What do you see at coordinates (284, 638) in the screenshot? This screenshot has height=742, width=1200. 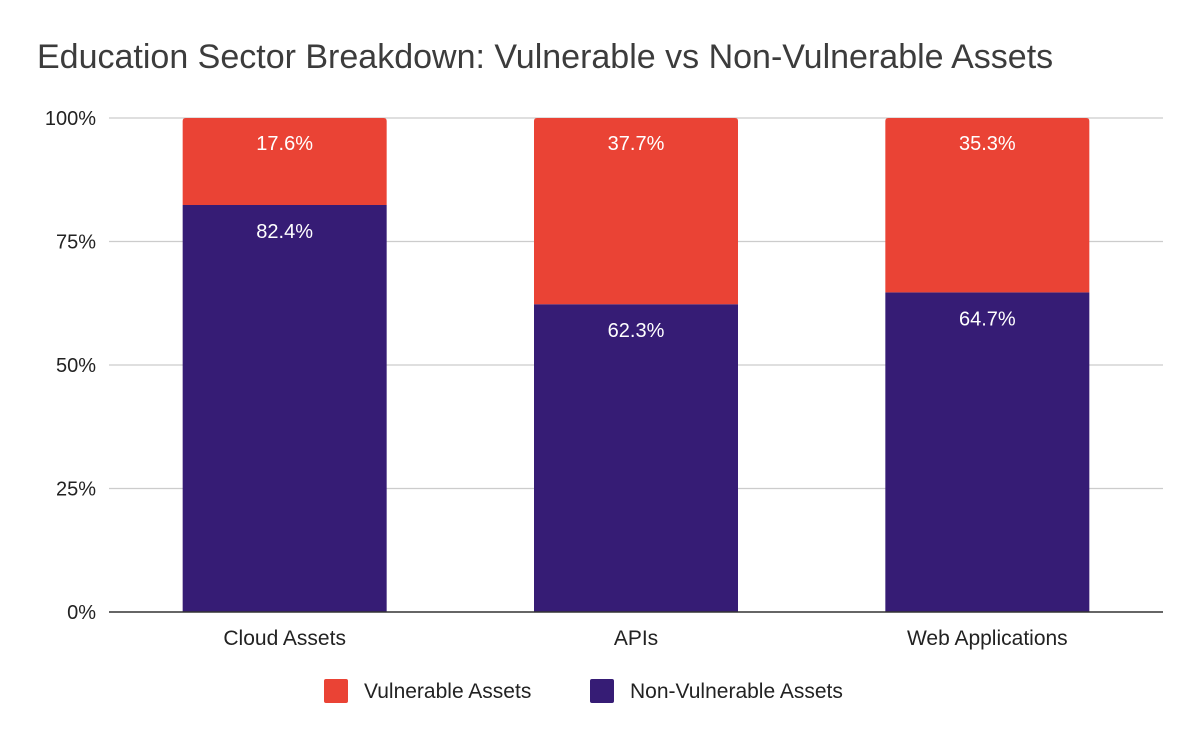 I see `x-tick-label: Cloud Assets` at bounding box center [284, 638].